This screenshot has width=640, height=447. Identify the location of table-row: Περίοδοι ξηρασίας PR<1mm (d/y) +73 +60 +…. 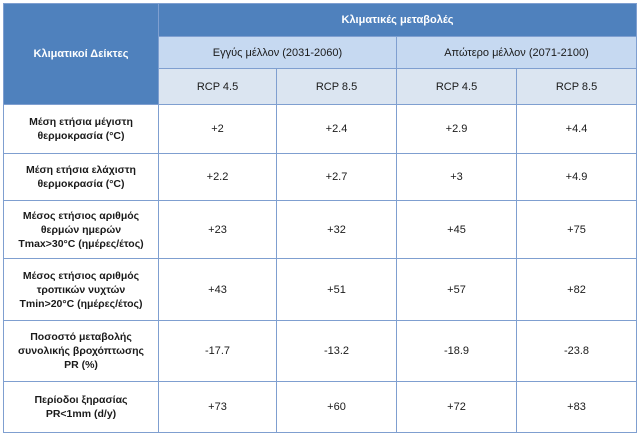
(320, 407).